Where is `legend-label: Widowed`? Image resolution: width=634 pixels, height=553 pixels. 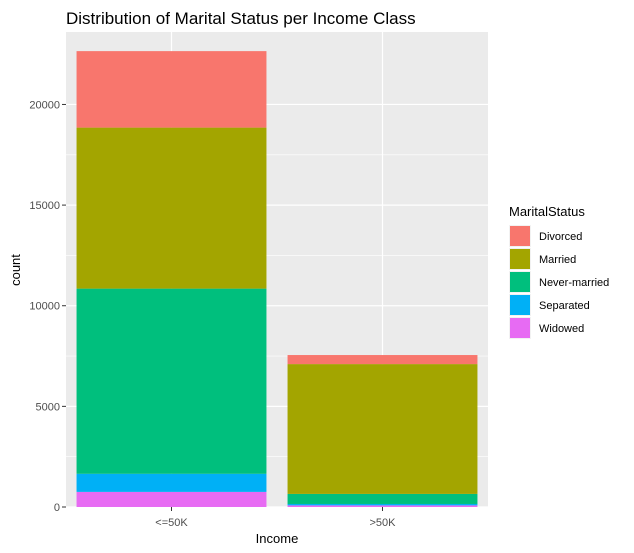
legend-label: Widowed is located at coordinates (561, 329).